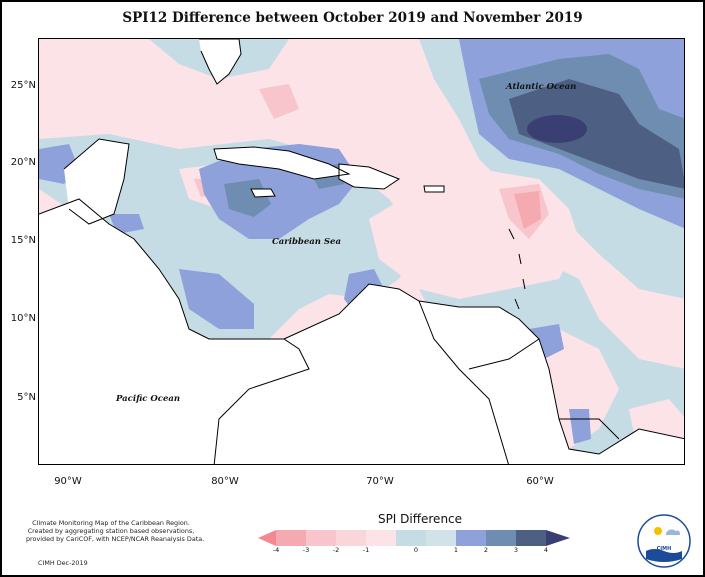 The width and height of the screenshot is (705, 577). I want to click on cb-m3, so click(291, 538).